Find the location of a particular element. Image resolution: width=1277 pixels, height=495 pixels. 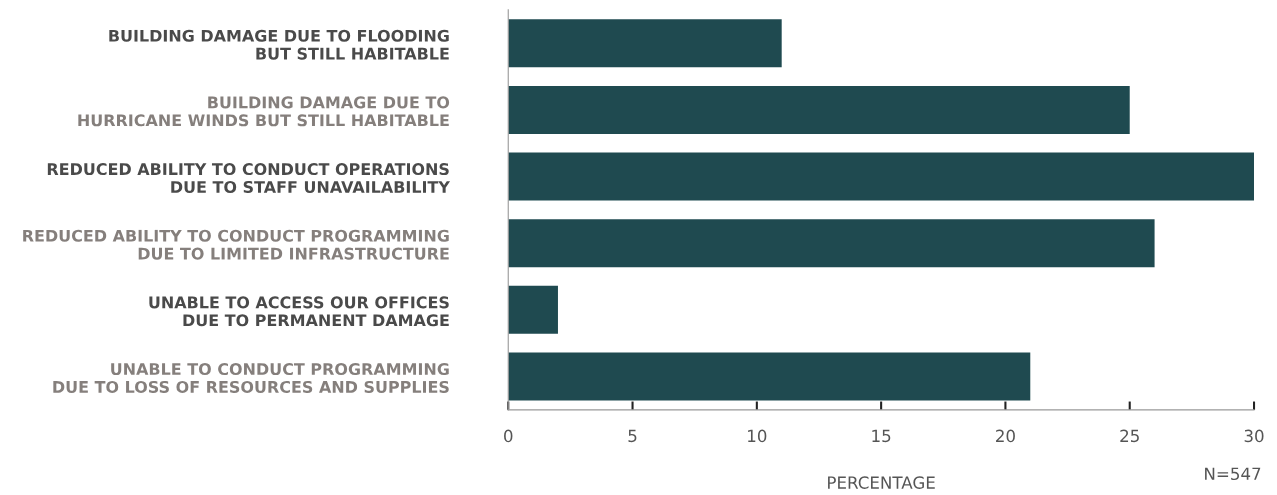

y-tick-label: REDUCED ABILITY TO CONDUCT OPERATIONS DUE TO STAFF UNAVAILABILITY is located at coordinates (249, 178).